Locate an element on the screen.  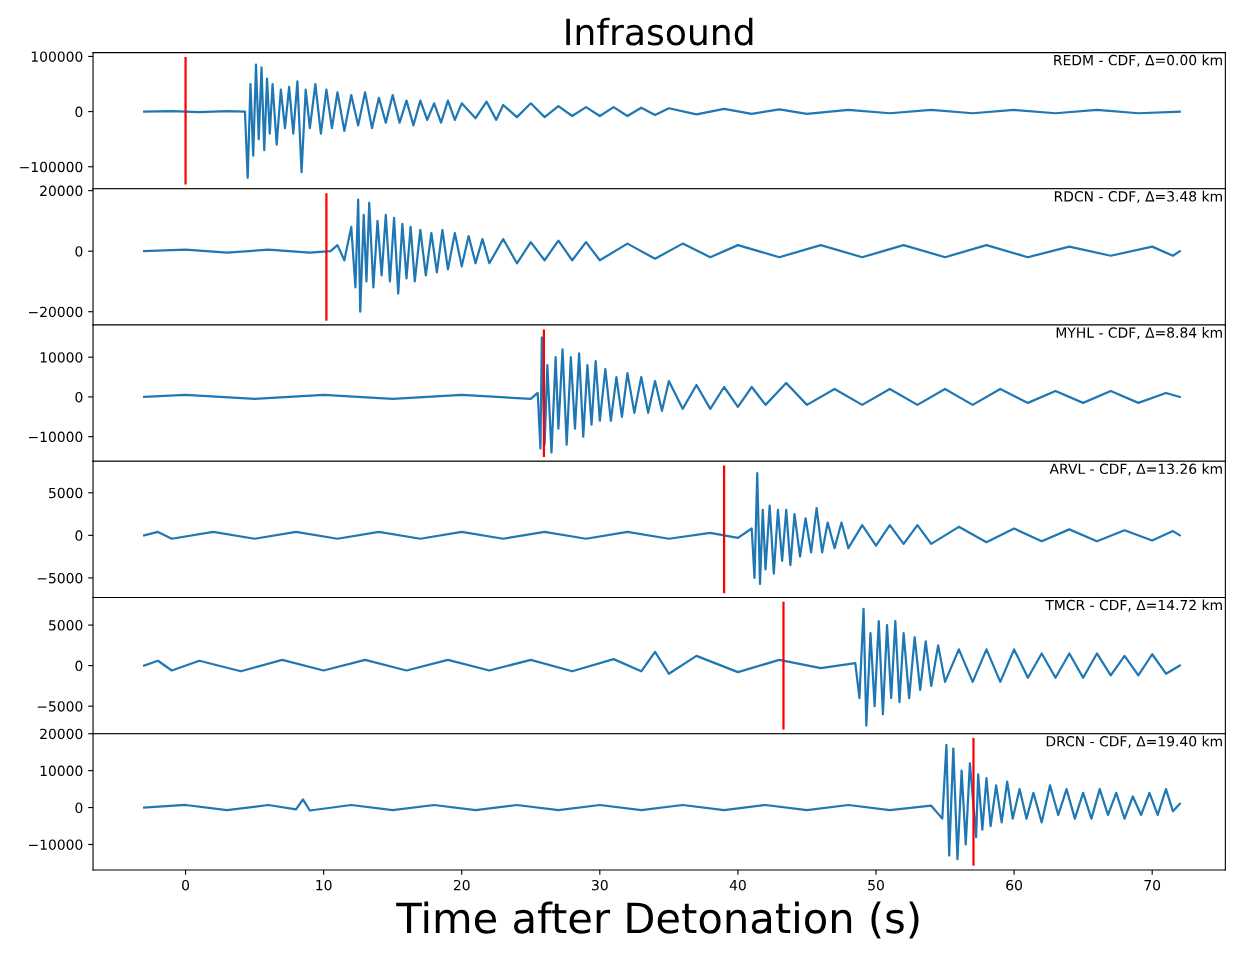
annotation: RDCN - CDF, Δ=3.48 km is located at coordinates (1138, 197).